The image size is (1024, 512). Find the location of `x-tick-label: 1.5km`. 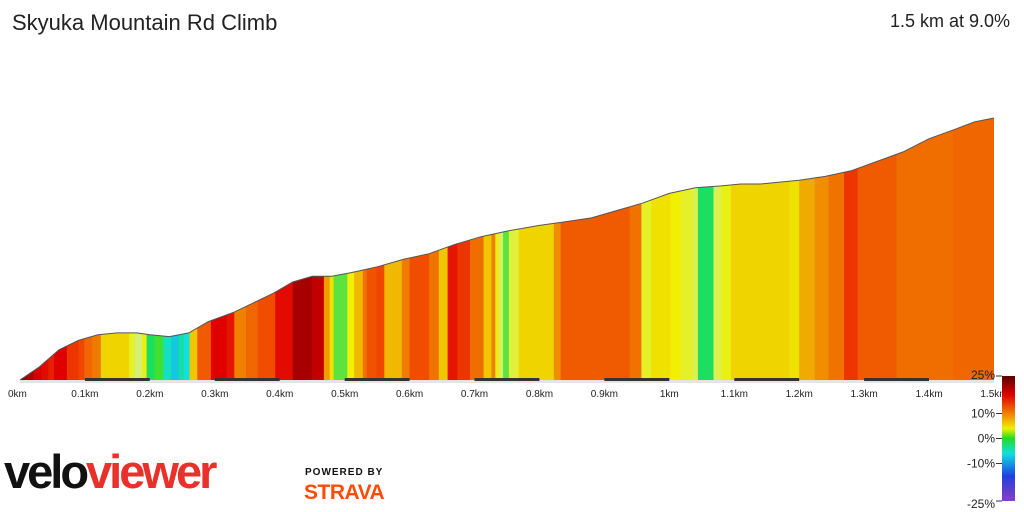

x-tick-label: 1.5km is located at coordinates (993, 394).